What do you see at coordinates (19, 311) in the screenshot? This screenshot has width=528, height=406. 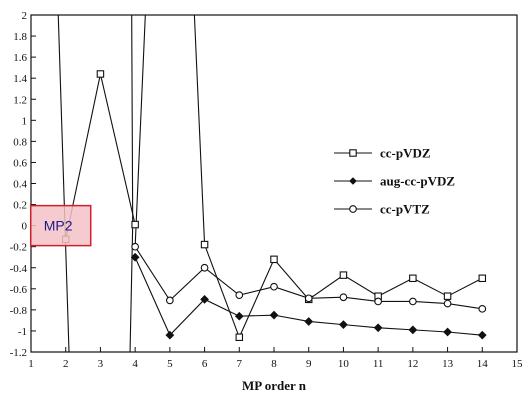 I see `y-tick-label: -0.8` at bounding box center [19, 311].